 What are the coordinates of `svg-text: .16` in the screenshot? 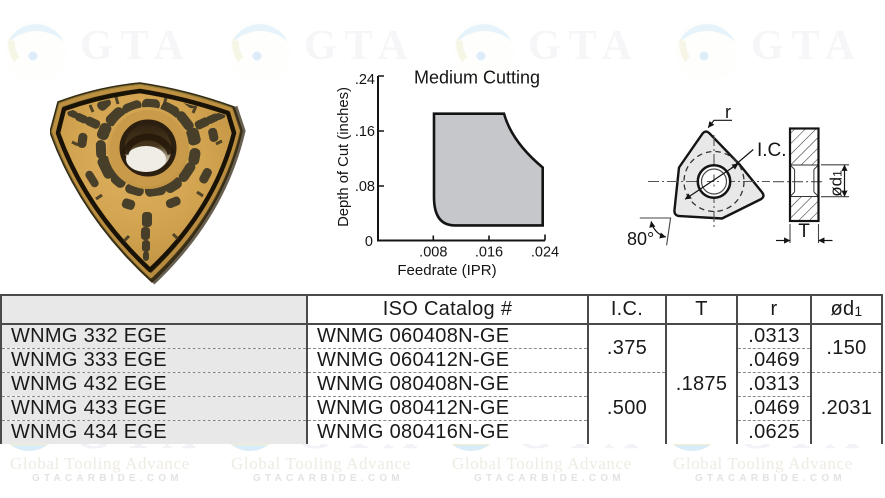 It's located at (365, 132).